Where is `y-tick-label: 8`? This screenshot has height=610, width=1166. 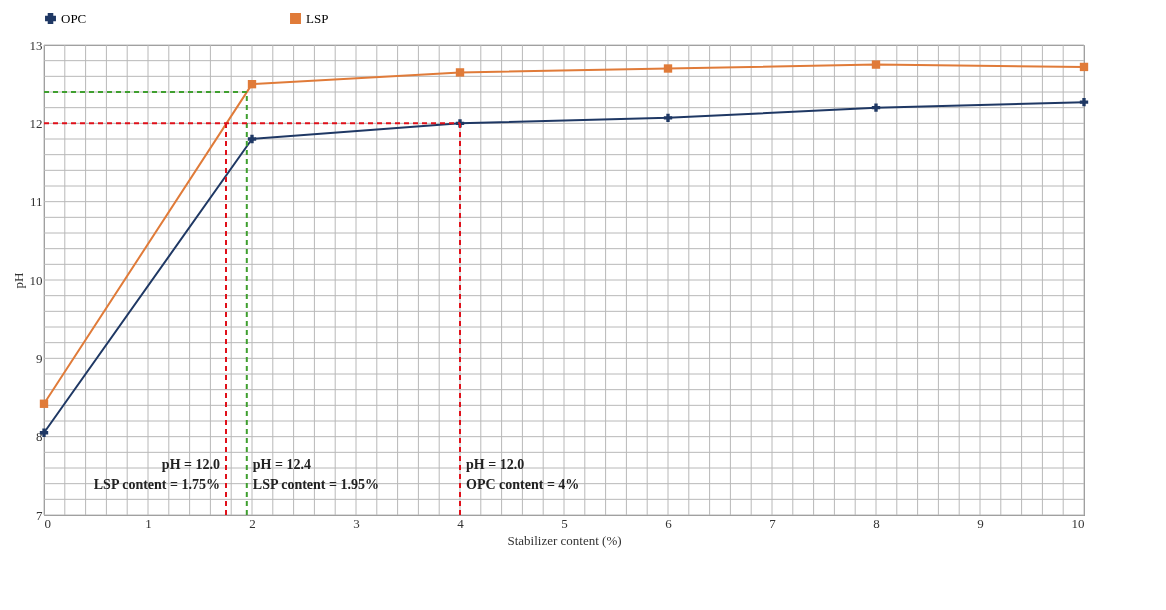 y-tick-label: 8 is located at coordinates (39, 437).